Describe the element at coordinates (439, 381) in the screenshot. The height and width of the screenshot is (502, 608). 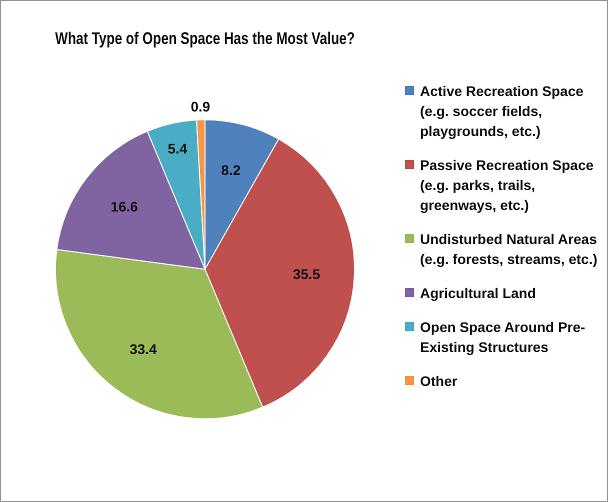
I see `legend-label: Other` at that location.